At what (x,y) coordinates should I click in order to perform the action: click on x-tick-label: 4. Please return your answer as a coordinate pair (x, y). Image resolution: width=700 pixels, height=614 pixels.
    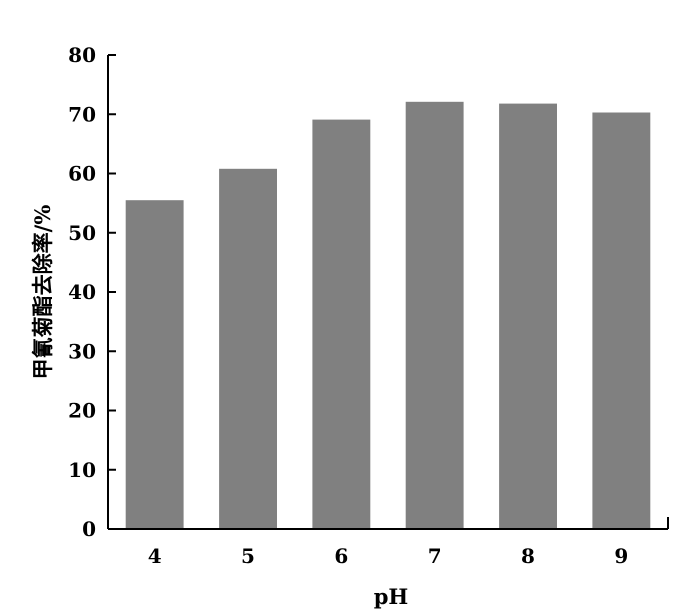
    Looking at the image, I should click on (155, 556).